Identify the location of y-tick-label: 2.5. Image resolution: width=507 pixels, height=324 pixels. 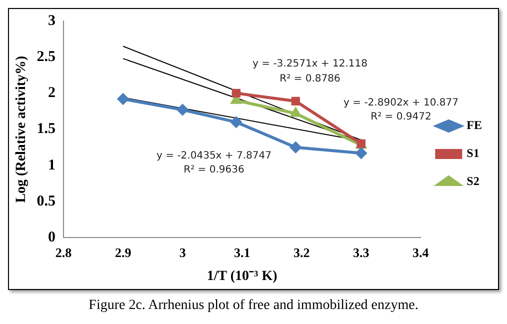
(46, 56).